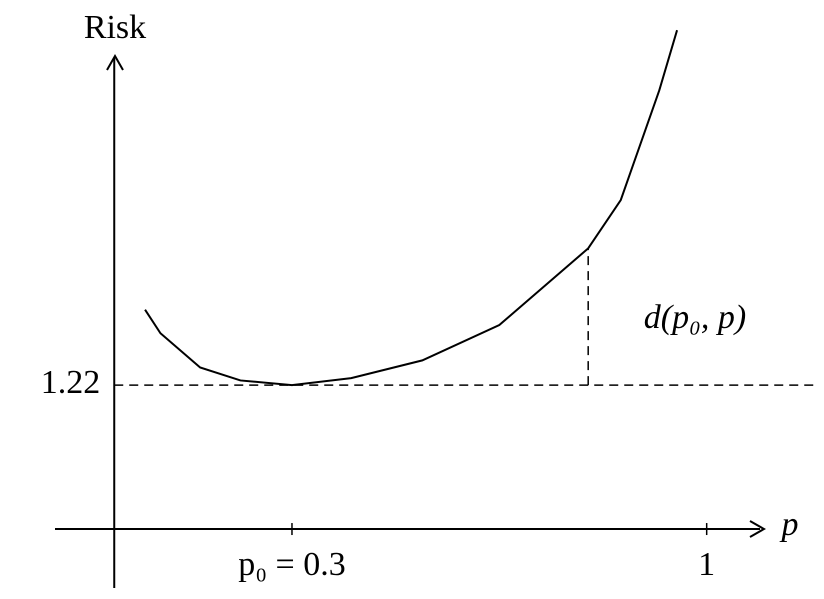 The image size is (824, 599). What do you see at coordinates (71, 382) in the screenshot?
I see `y-tick-label: 1.22` at bounding box center [71, 382].